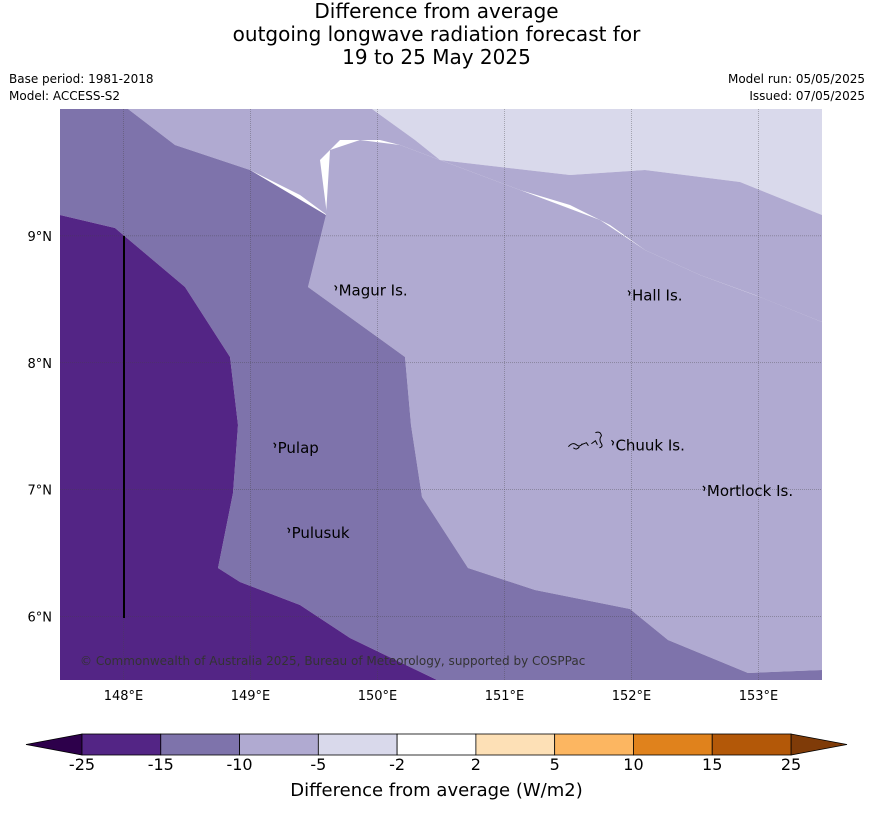 This screenshot has width=873, height=816. Describe the element at coordinates (632, 696) in the screenshot. I see `lon-tick-label: 152°E` at that location.